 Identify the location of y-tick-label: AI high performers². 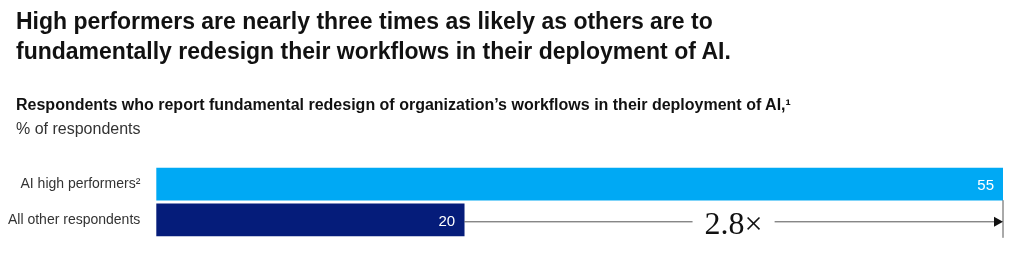
(80, 183).